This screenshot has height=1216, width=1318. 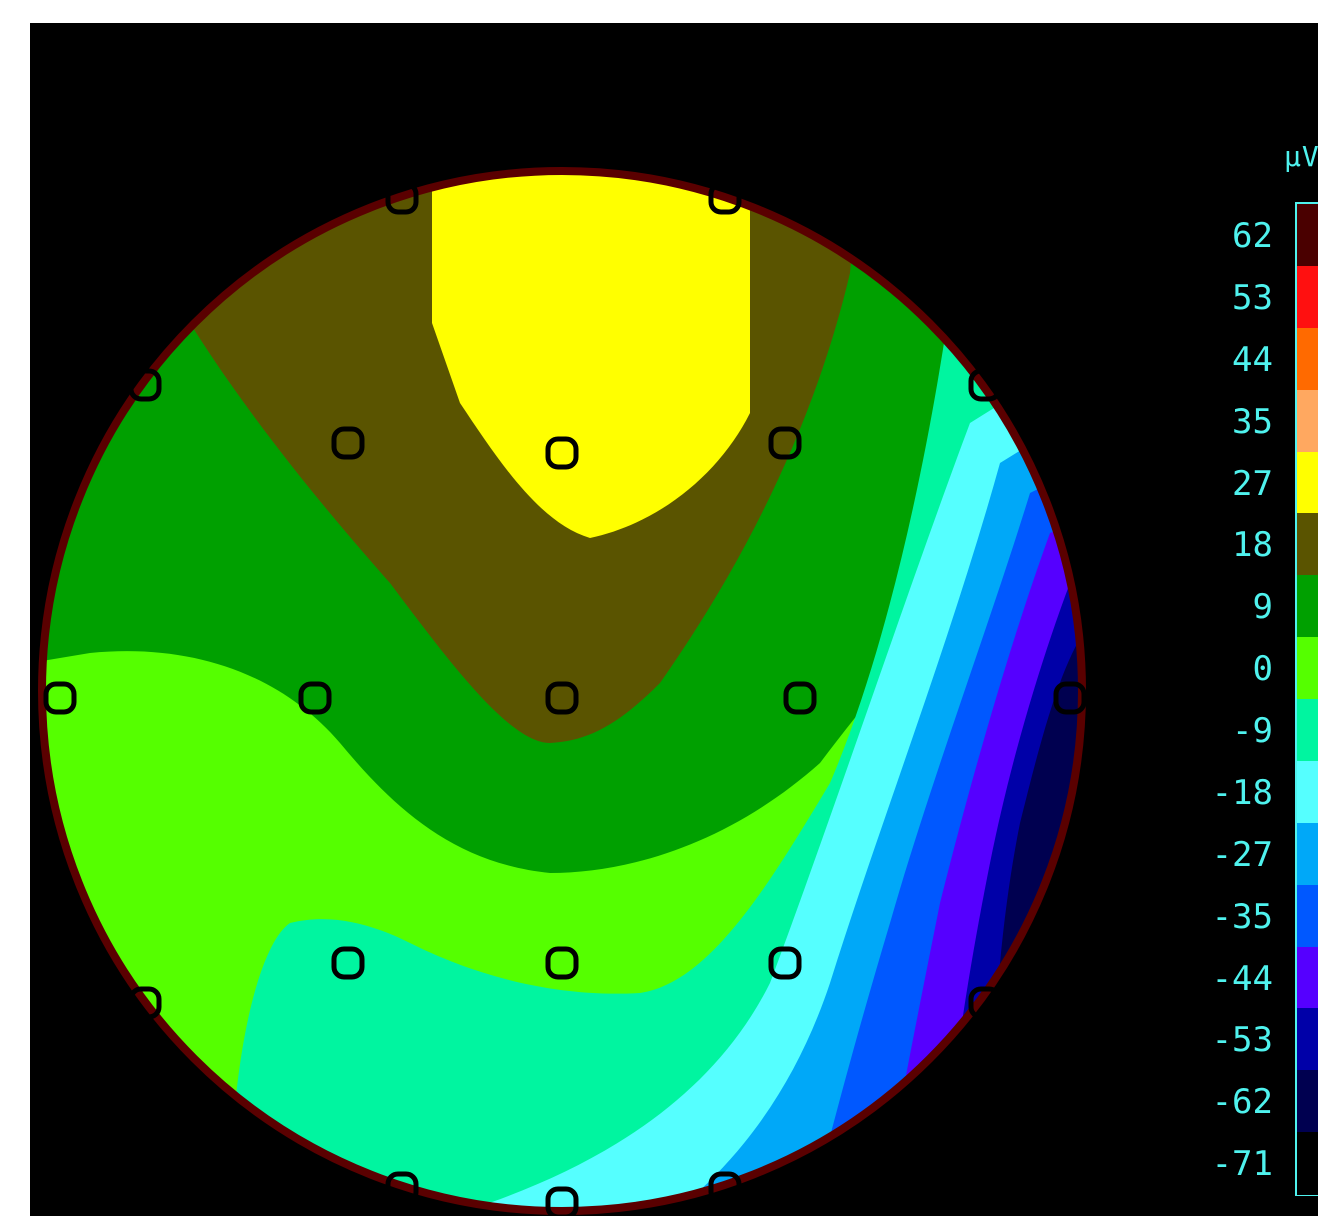 What do you see at coordinates (1252, 297) in the screenshot?
I see `colorbar-tick-label: 53` at bounding box center [1252, 297].